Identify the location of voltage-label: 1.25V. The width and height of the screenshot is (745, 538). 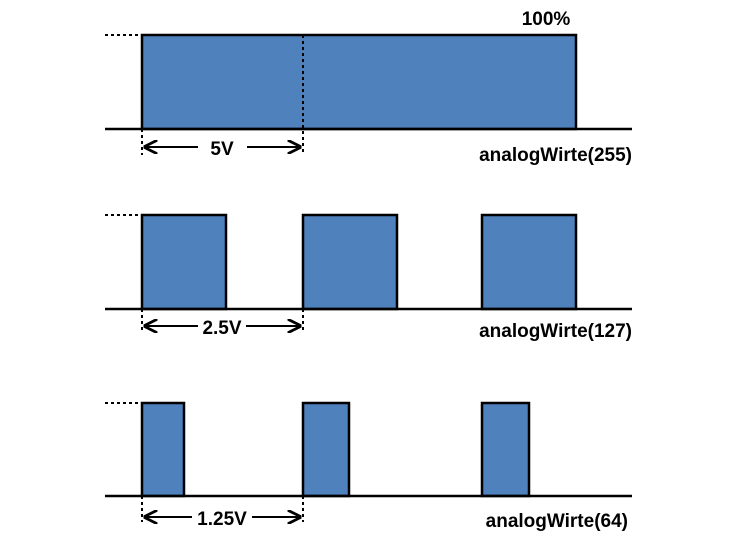
(222, 519).